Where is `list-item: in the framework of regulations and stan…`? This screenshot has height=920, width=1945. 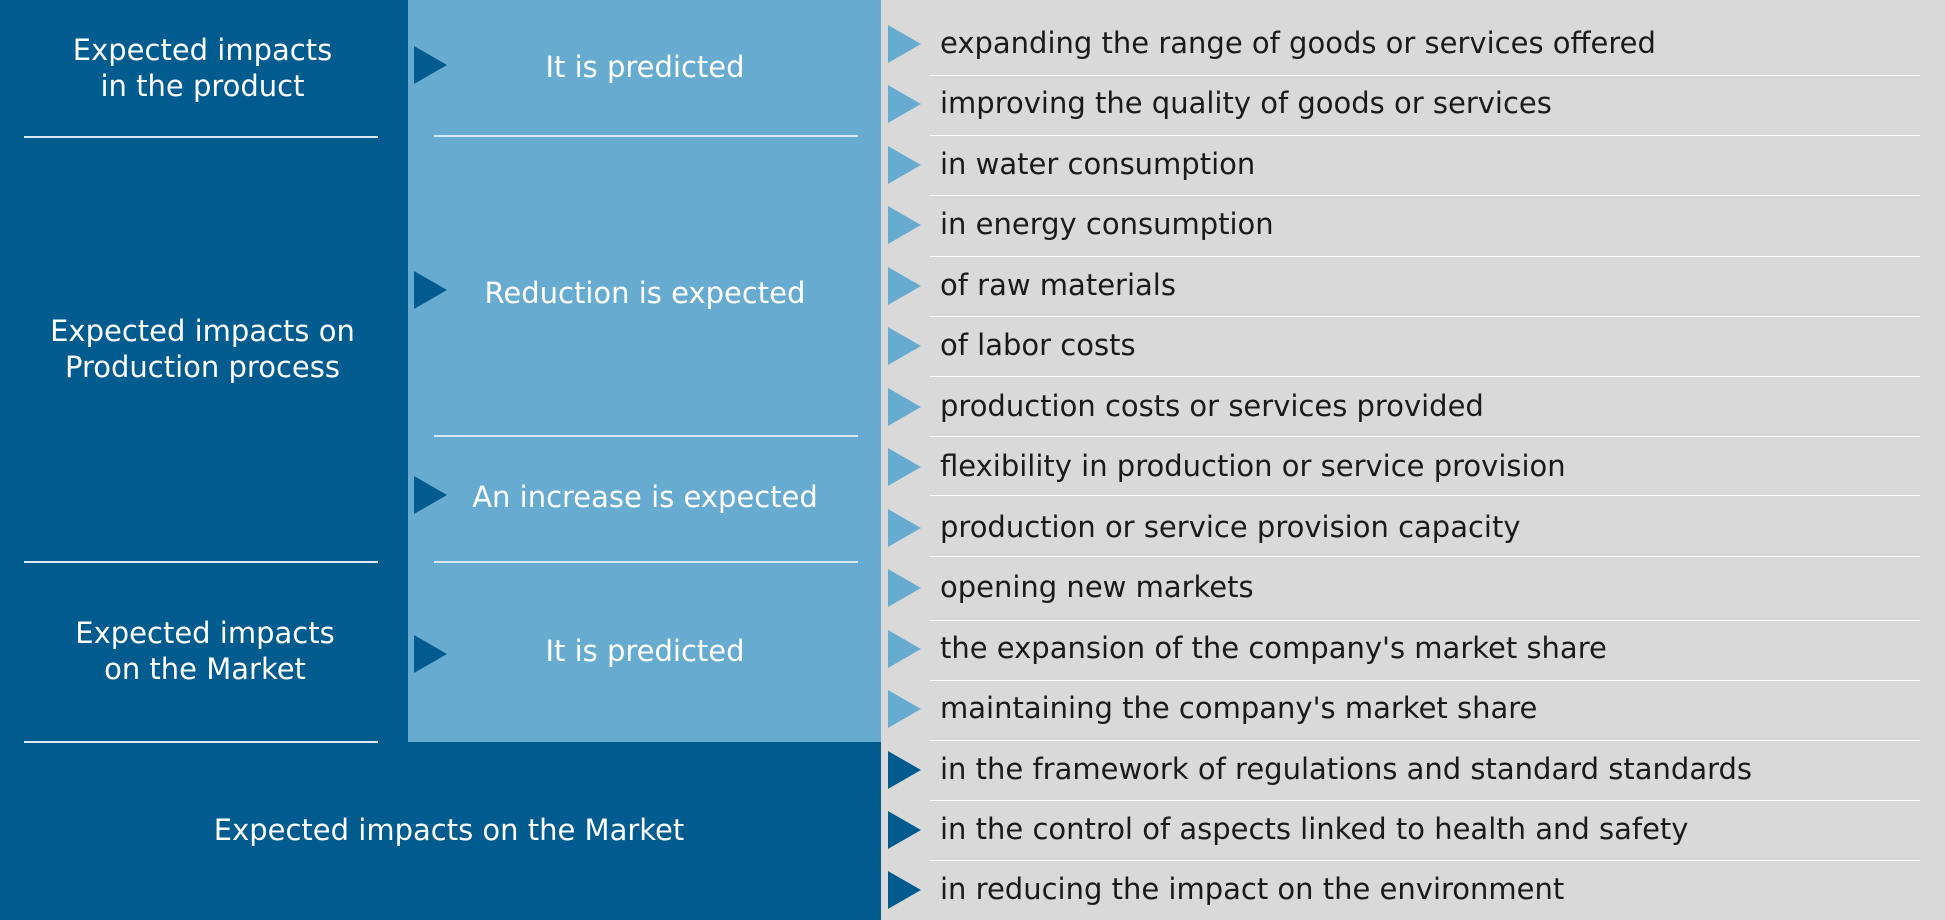 list-item: in the framework of regulations and stan… is located at coordinates (1346, 769).